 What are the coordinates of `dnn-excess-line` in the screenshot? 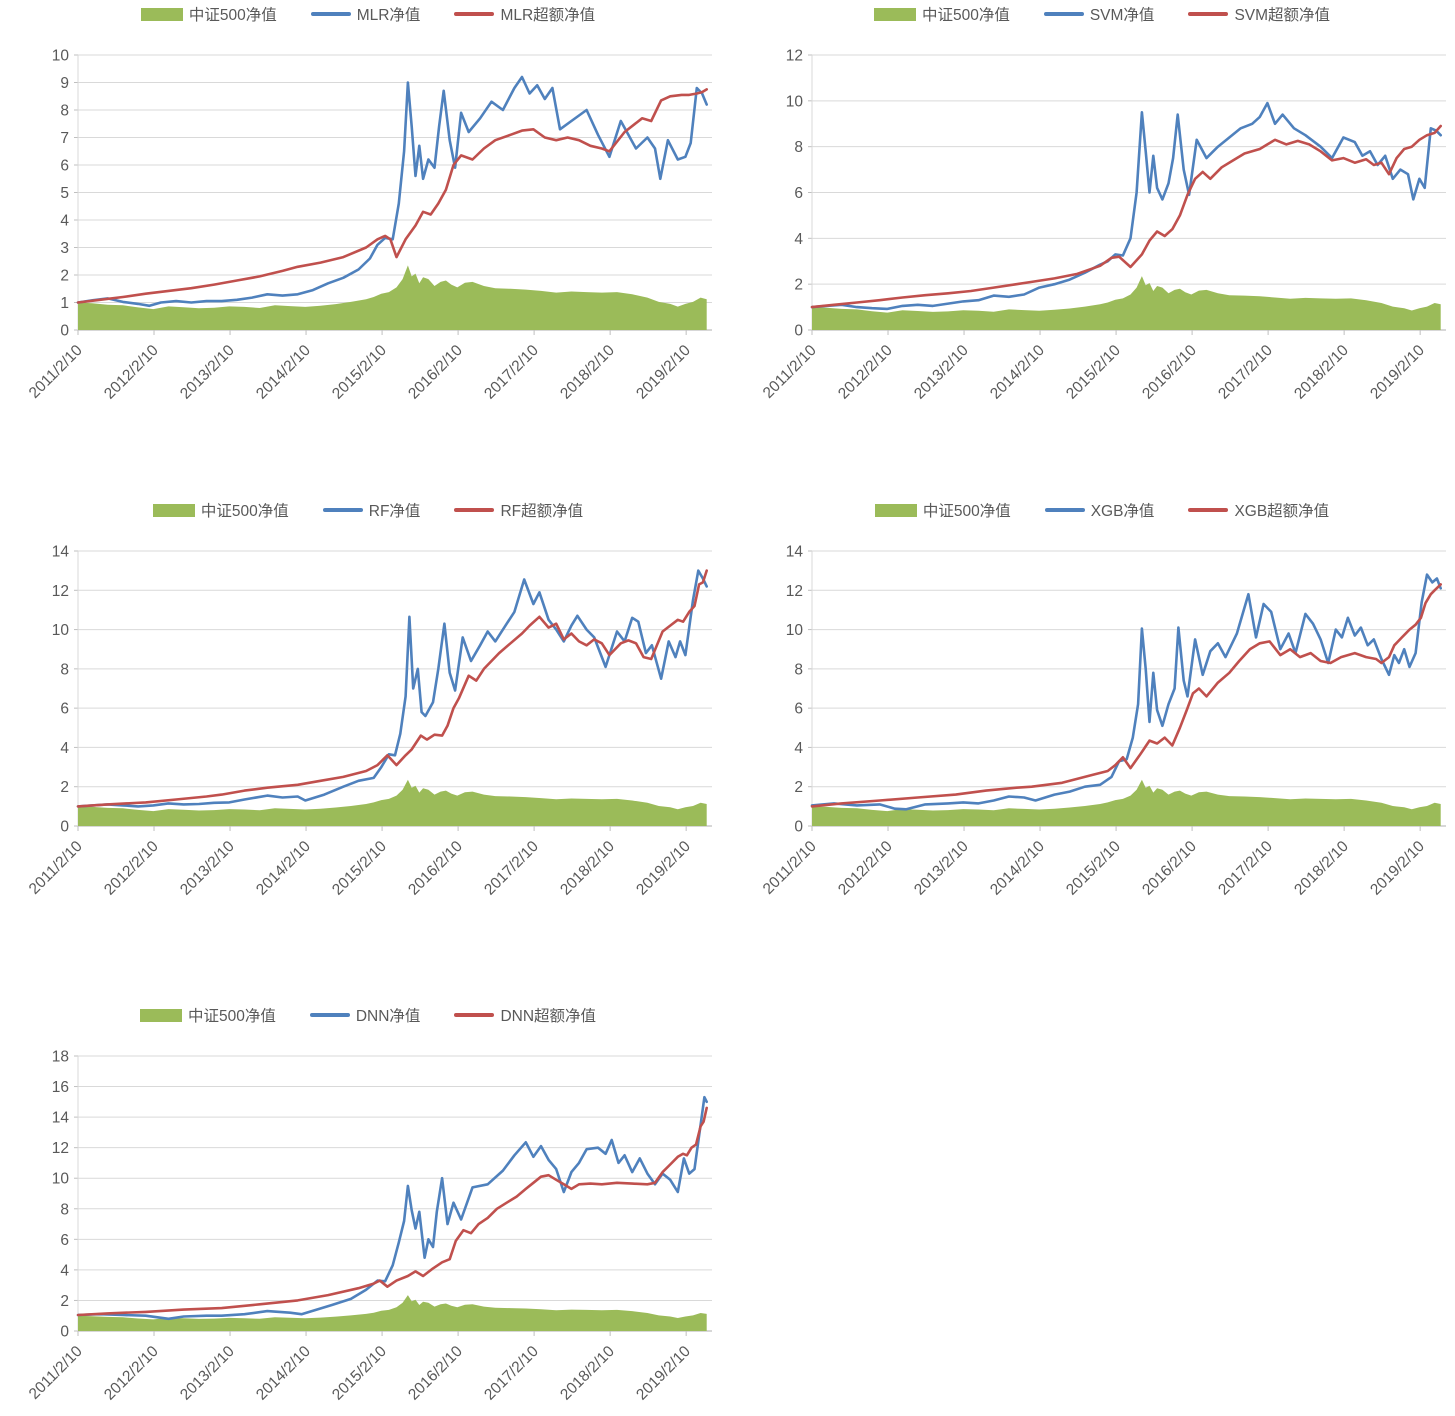 It's located at (392, 1211).